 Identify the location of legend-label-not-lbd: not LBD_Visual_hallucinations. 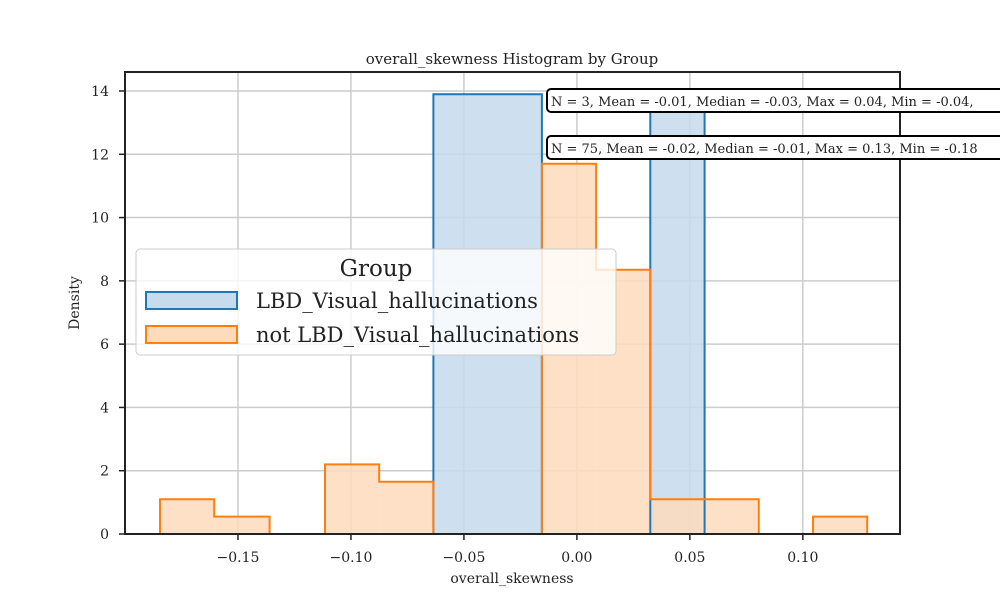
(417, 335).